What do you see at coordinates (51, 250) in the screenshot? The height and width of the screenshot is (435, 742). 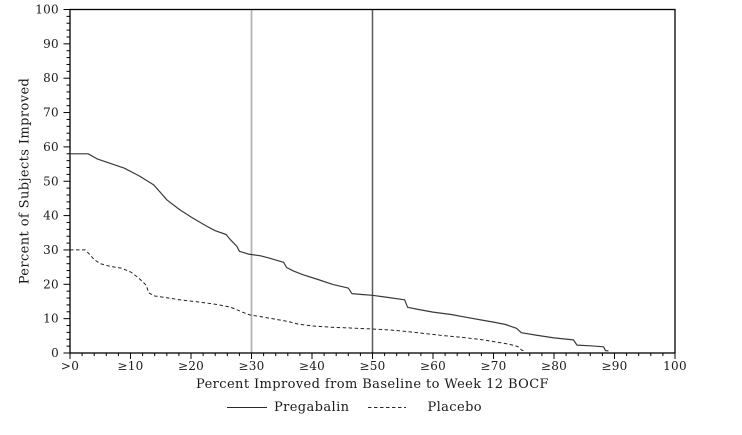 I see `y-tick-label: 30` at bounding box center [51, 250].